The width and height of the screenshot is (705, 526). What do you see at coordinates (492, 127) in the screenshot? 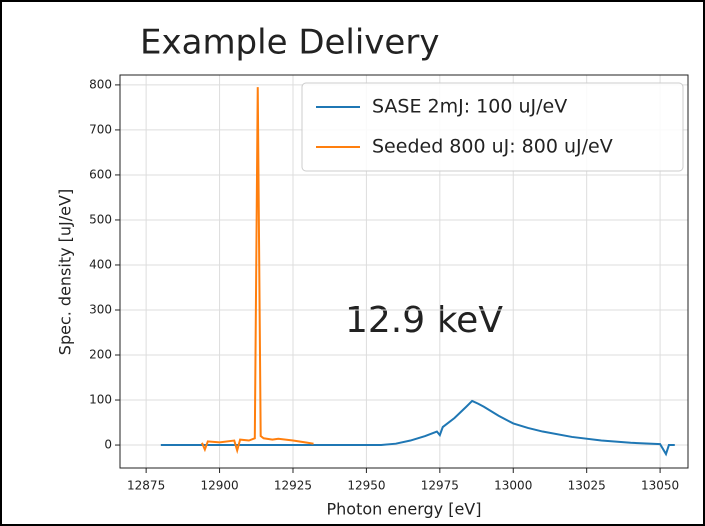
I see `legend-box` at bounding box center [492, 127].